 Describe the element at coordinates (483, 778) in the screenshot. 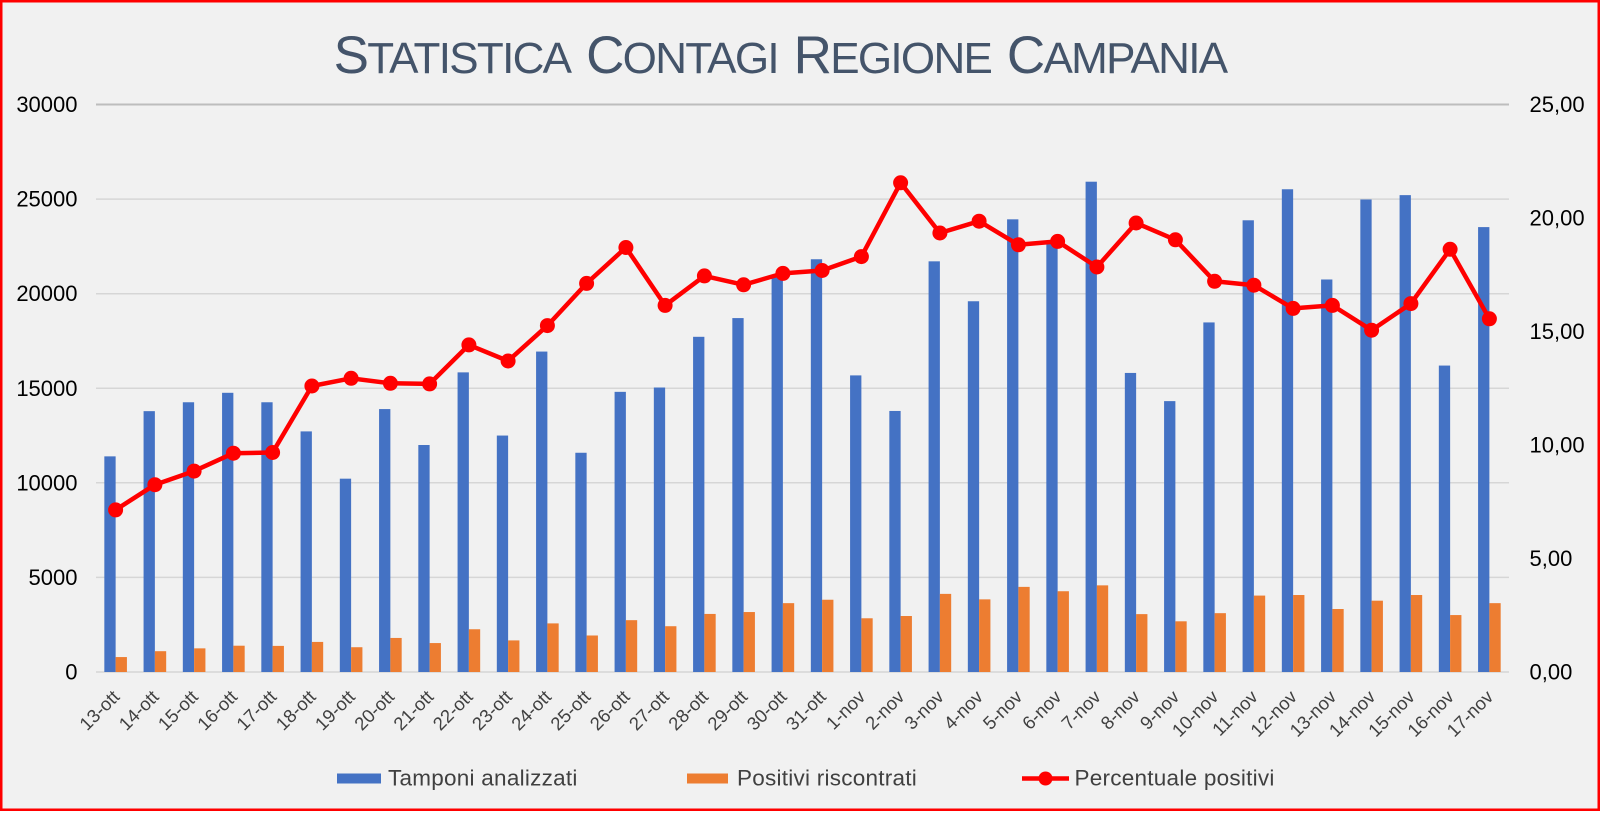

I see `svg-text: Tamponi analizzati` at that location.